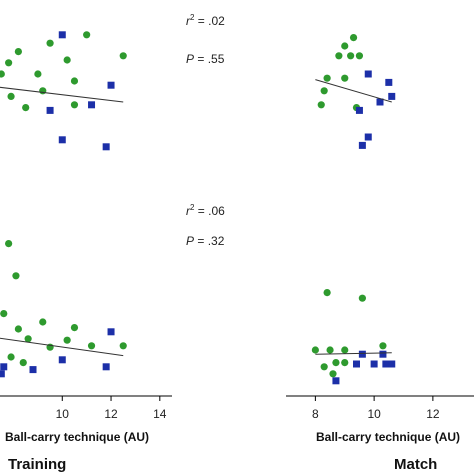 This screenshot has height=474, width=474. I want to click on trend-line-match-top, so click(353, 91).